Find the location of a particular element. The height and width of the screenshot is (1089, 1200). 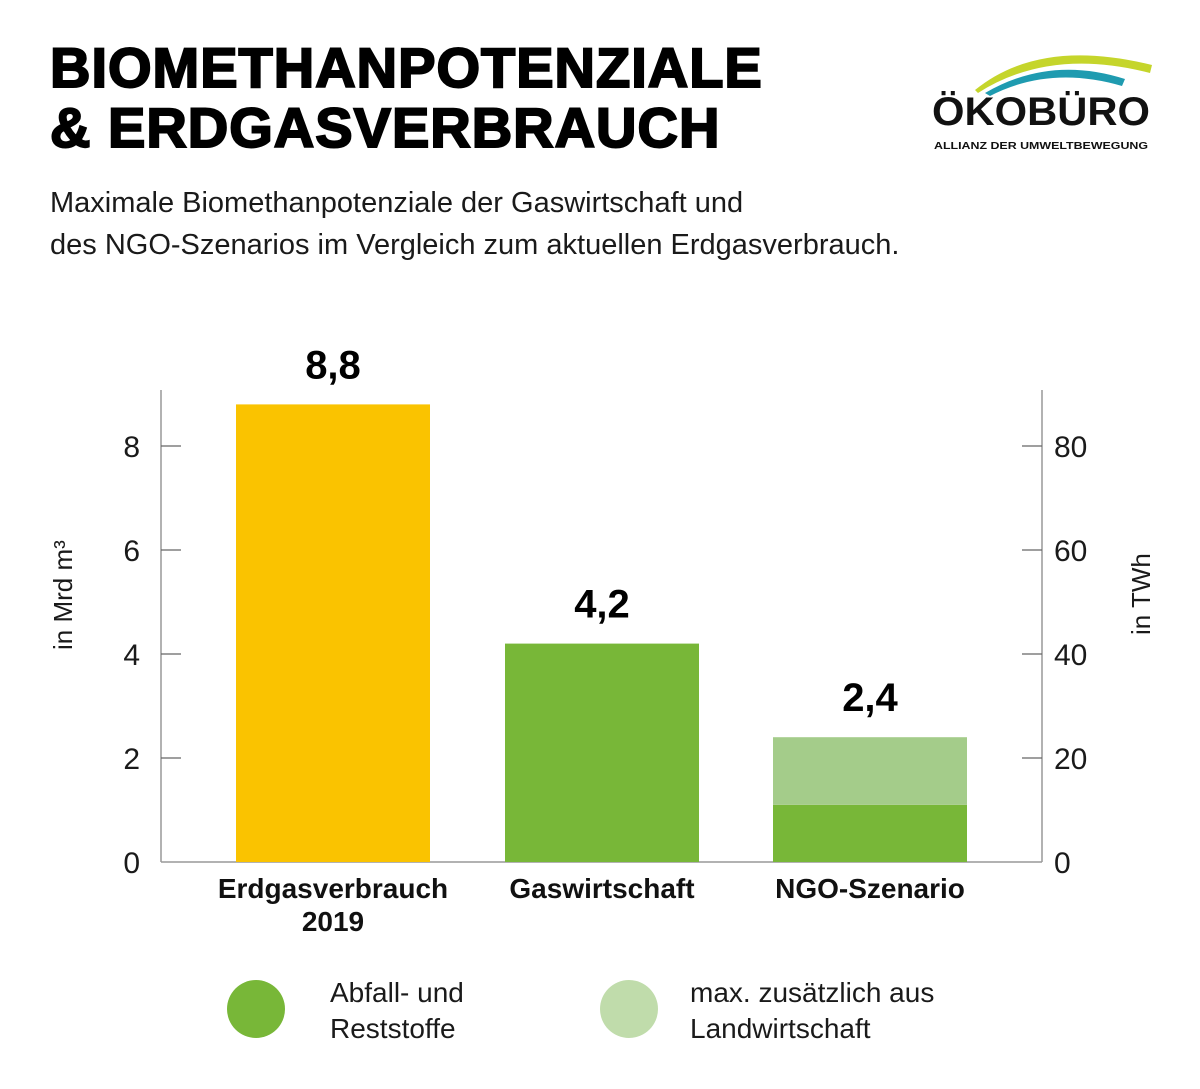

legend-item-landwirtschaft: max. zusätzlich aus Landwirtschaft is located at coordinates (812, 1011).